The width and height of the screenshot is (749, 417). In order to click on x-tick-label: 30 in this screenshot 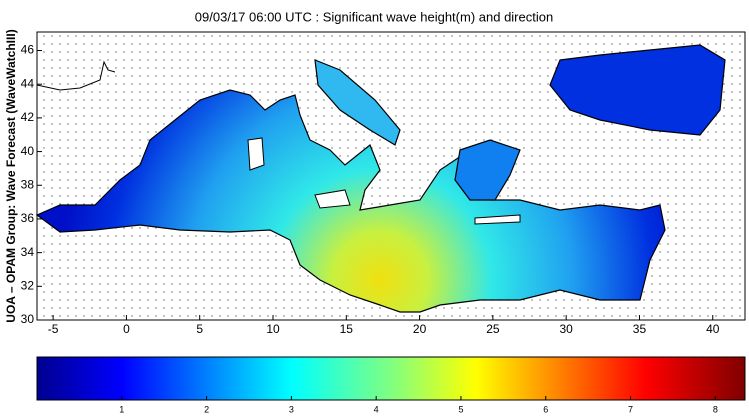, I will do `click(566, 329)`.